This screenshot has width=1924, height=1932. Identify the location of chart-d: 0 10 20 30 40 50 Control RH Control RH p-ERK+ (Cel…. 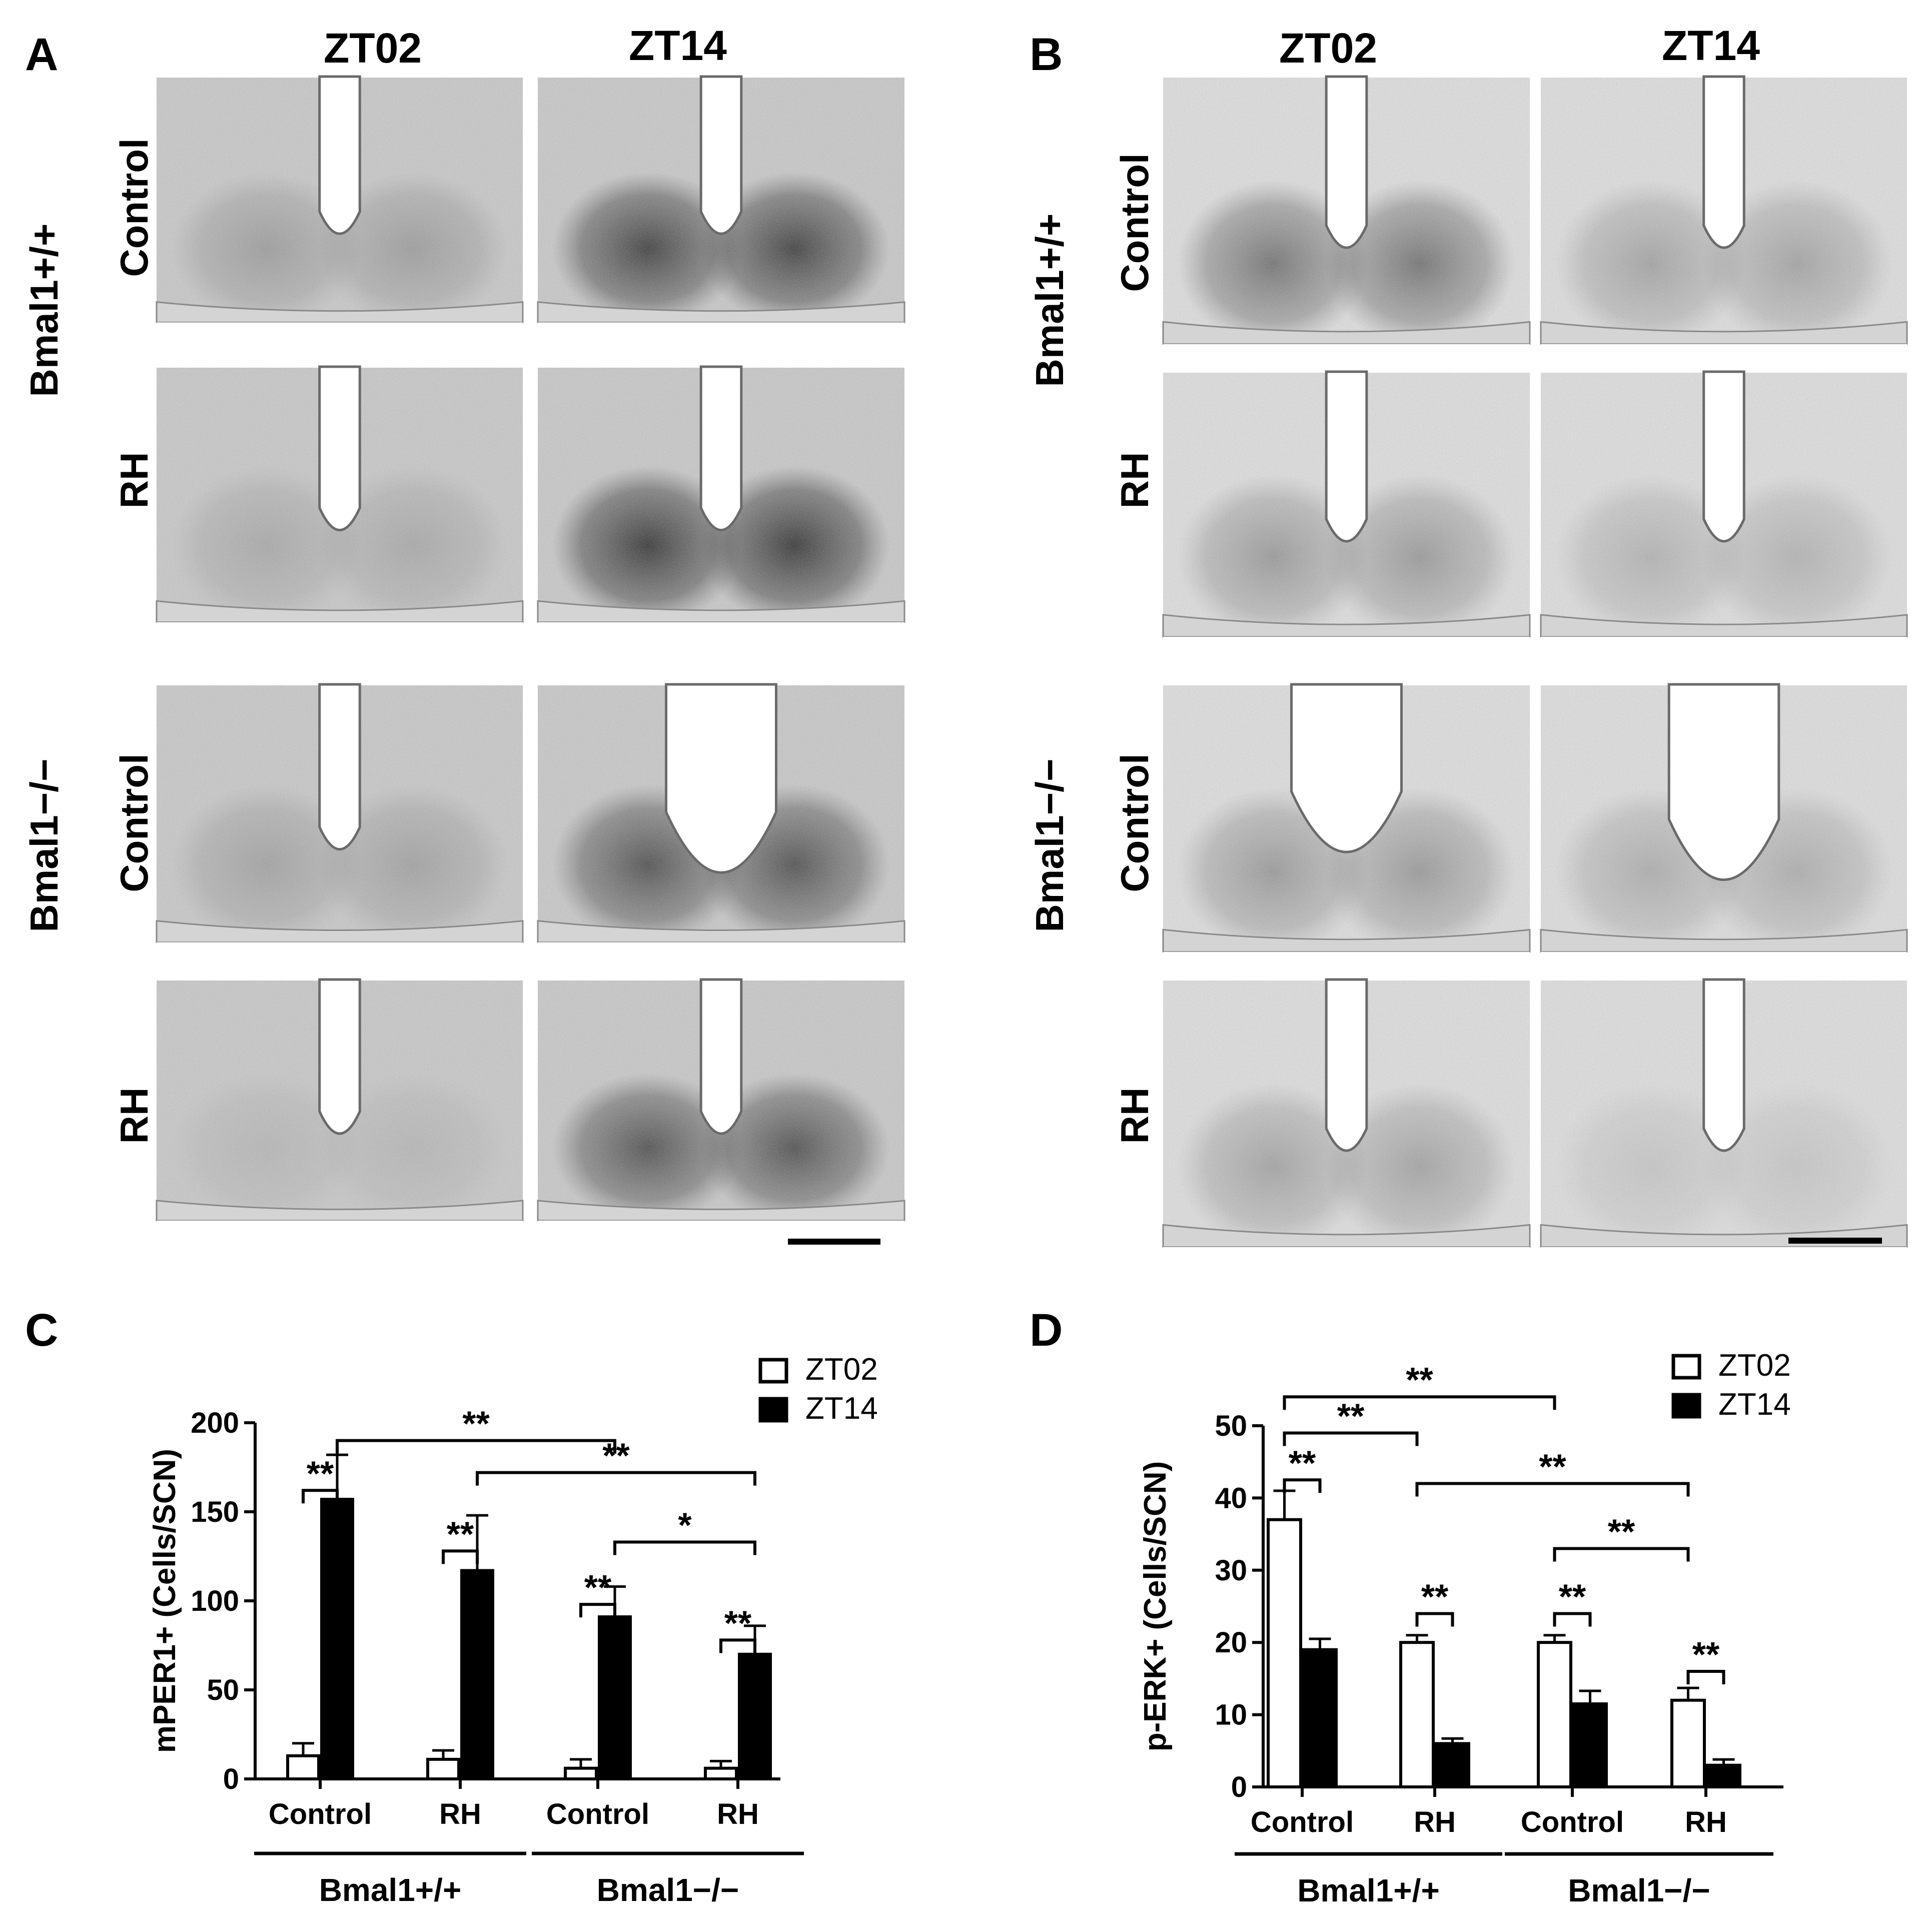
(1464, 1628).